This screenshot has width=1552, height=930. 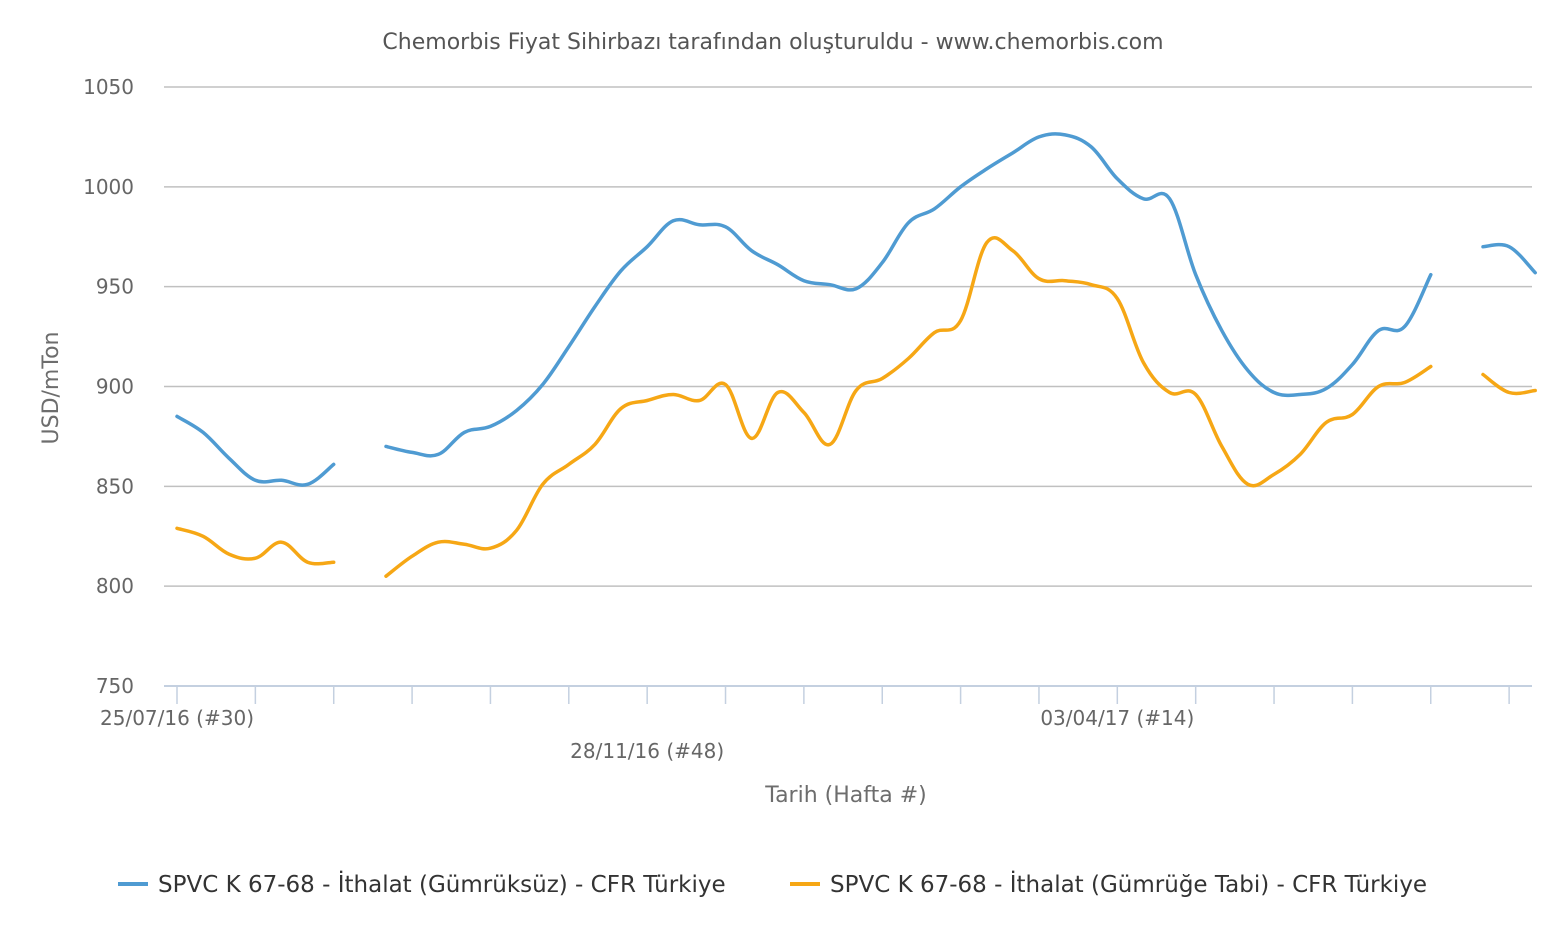 I want to click on x-axis-title: Tarih (Hafta #), so click(x=845, y=795).